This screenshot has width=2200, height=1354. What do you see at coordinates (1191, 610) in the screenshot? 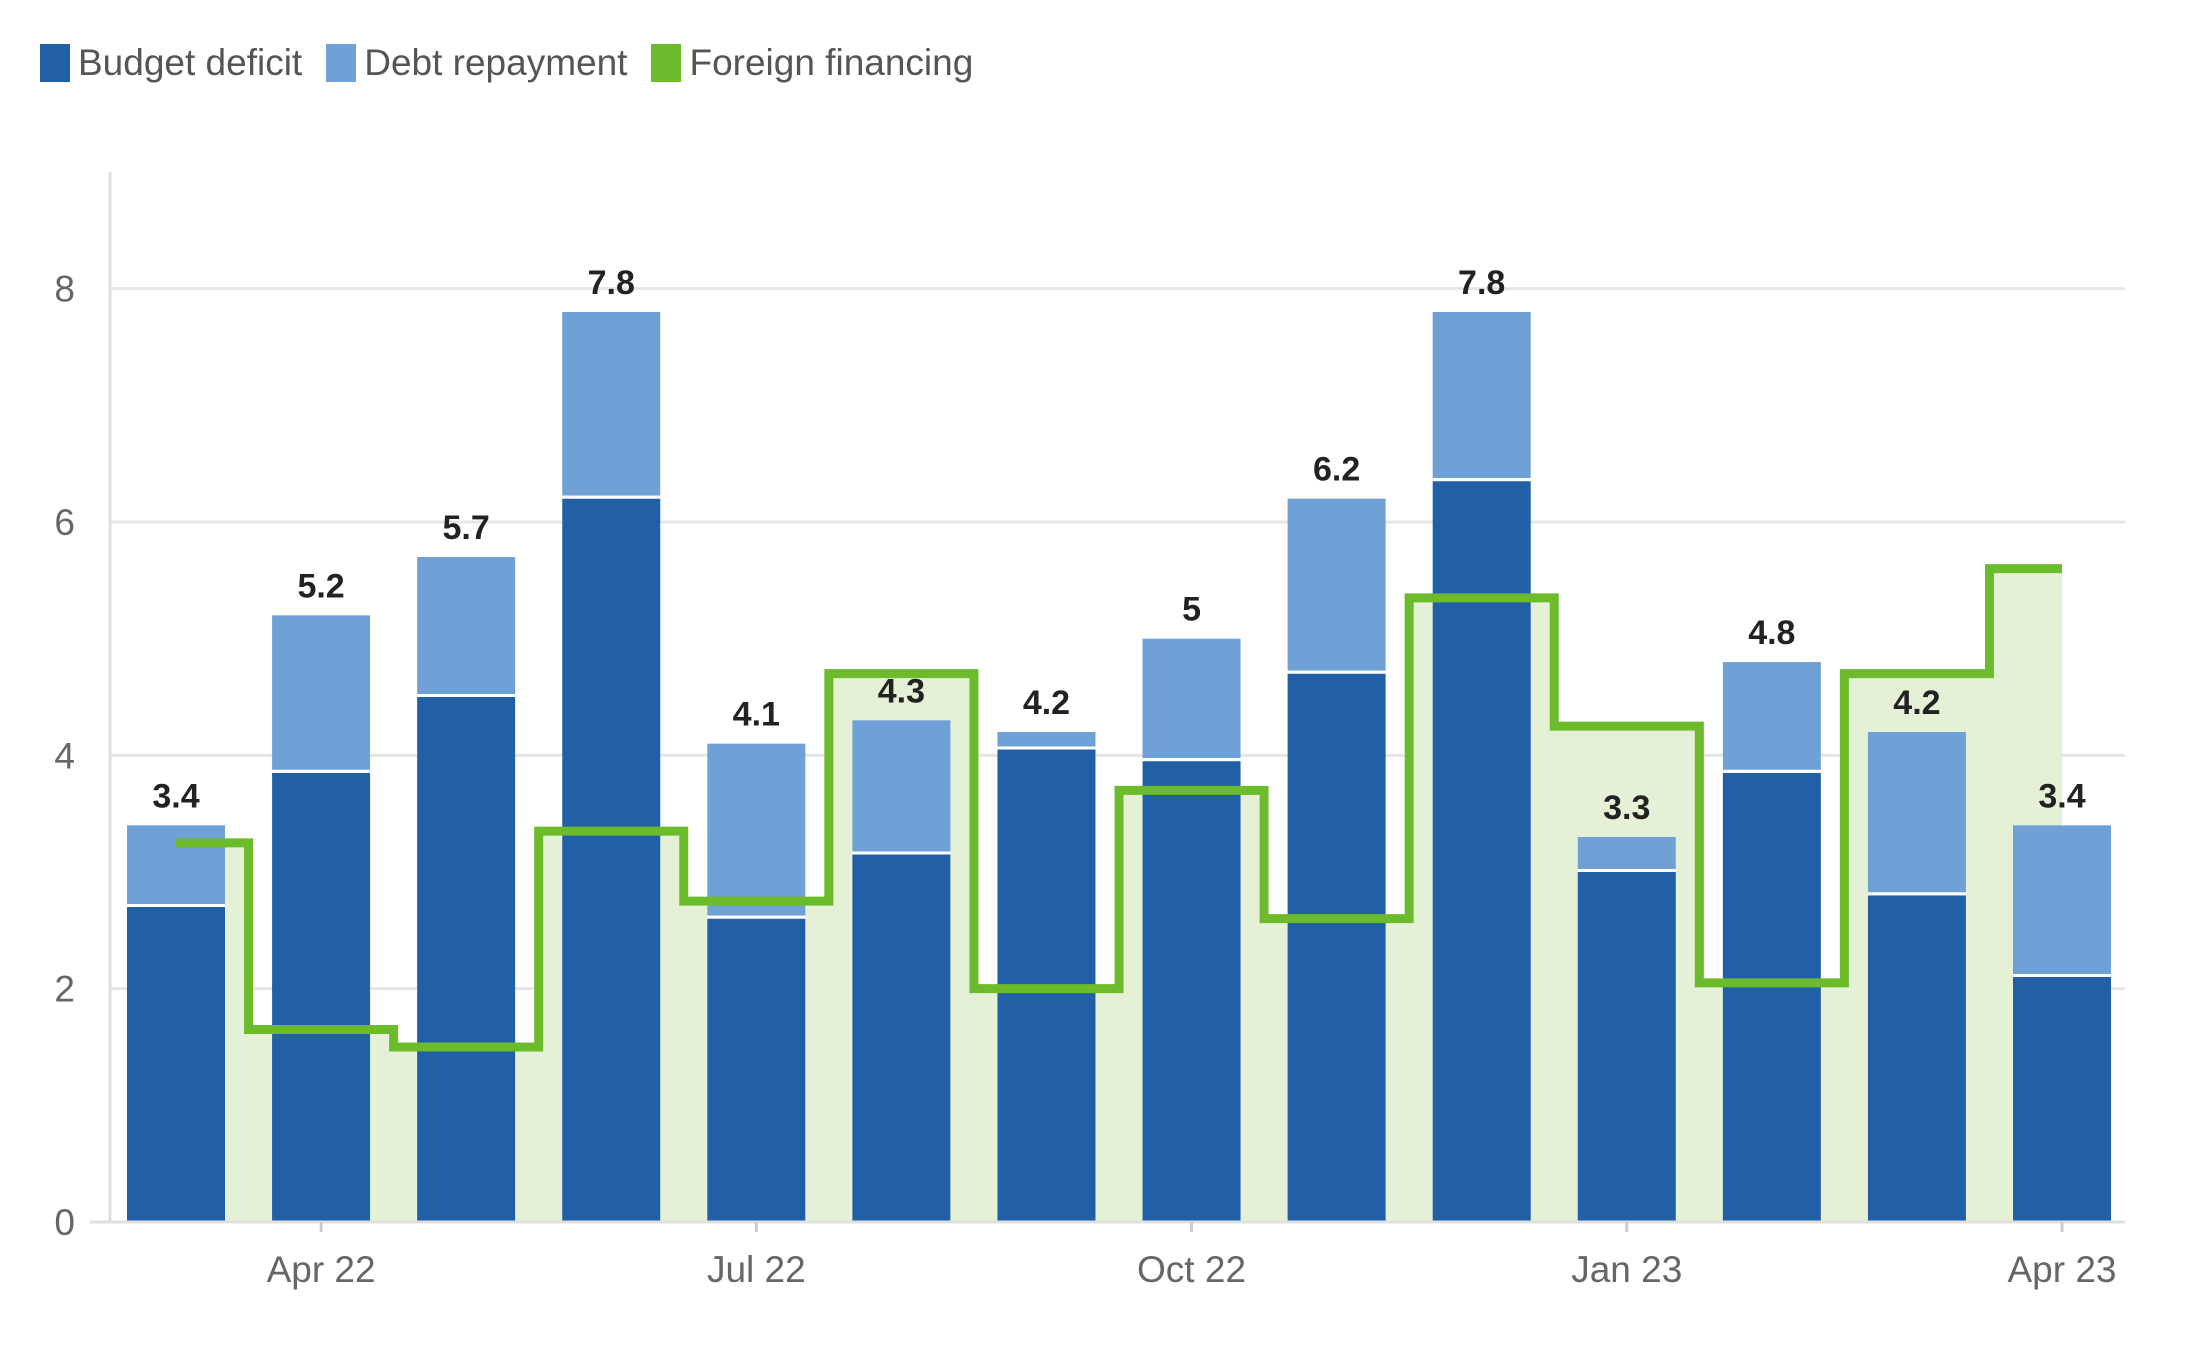
I see `data-label-total: 5` at bounding box center [1191, 610].